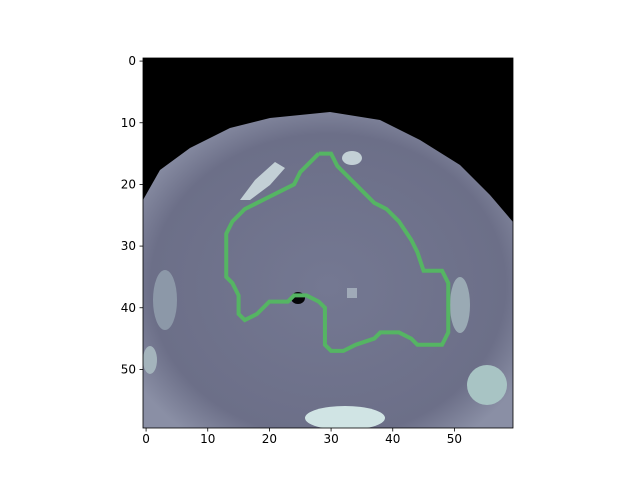 The width and height of the screenshot is (640, 484). I want to click on y-tick-label: 0, so click(132, 61).